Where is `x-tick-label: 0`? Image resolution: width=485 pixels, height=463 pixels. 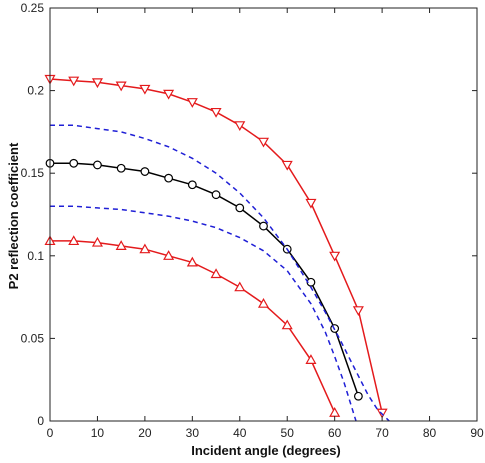 x-tick-label: 0 is located at coordinates (50, 433).